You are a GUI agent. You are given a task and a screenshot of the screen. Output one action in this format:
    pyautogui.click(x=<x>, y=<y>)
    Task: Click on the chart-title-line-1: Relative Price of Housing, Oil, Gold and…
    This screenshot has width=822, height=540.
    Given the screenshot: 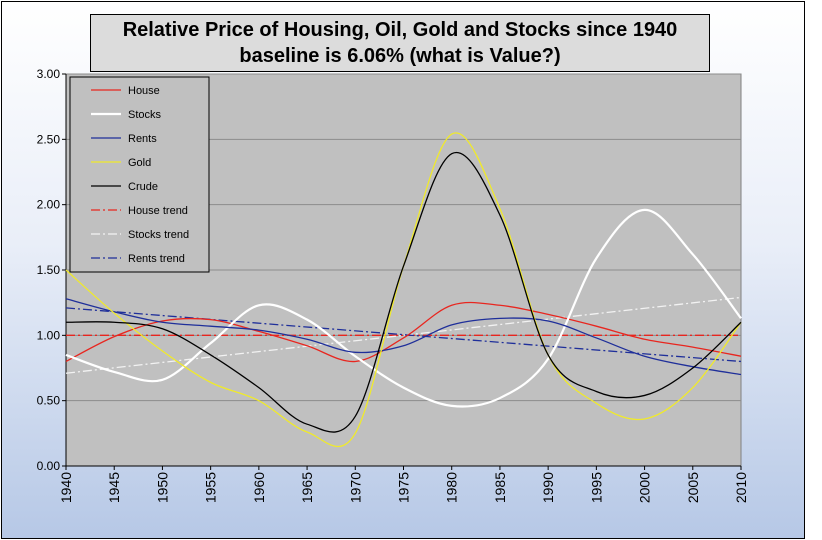 What is the action you would take?
    pyautogui.click(x=400, y=30)
    